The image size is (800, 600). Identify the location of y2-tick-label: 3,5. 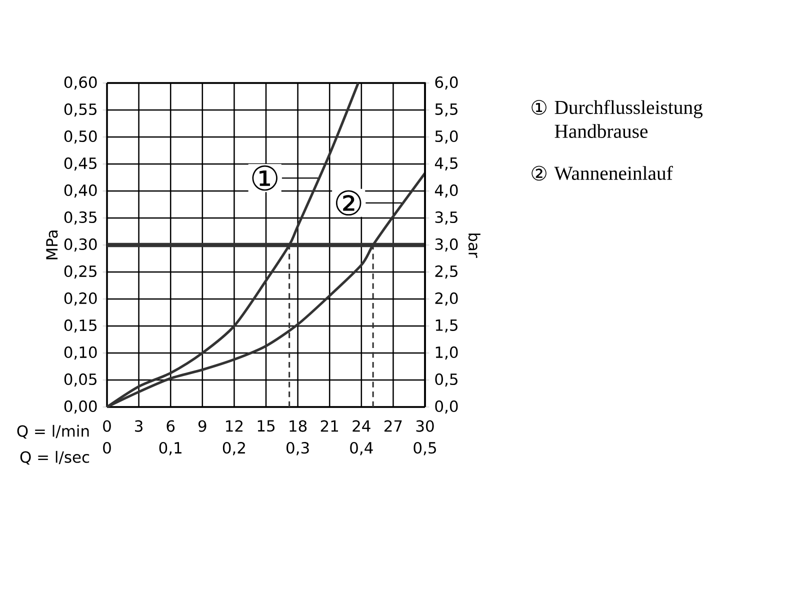
(446, 218).